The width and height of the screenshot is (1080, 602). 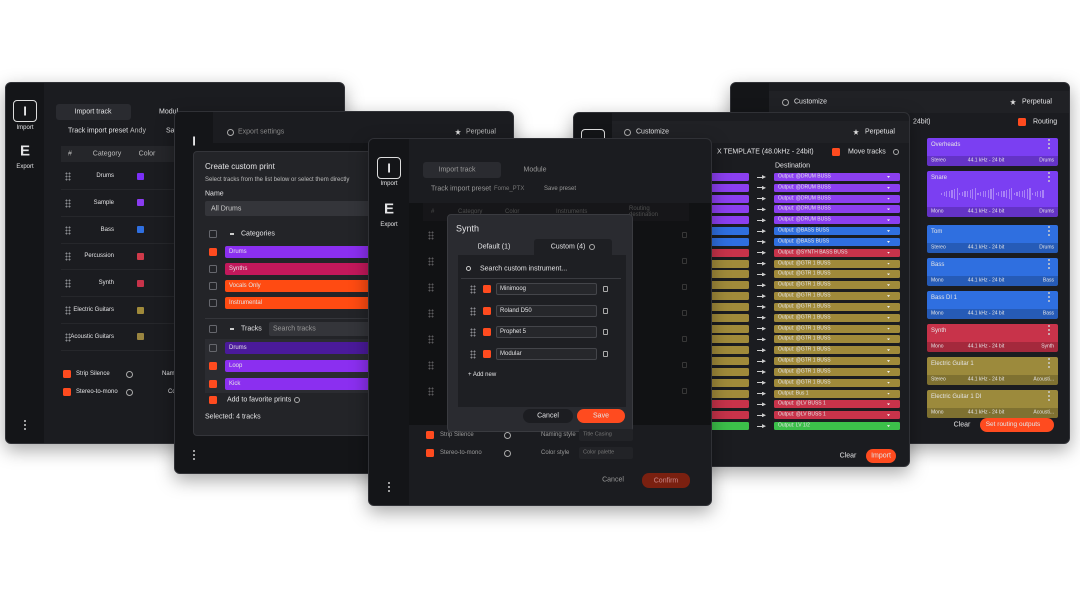 What do you see at coordinates (172, 131) in the screenshot?
I see `save-button: Sav` at bounding box center [172, 131].